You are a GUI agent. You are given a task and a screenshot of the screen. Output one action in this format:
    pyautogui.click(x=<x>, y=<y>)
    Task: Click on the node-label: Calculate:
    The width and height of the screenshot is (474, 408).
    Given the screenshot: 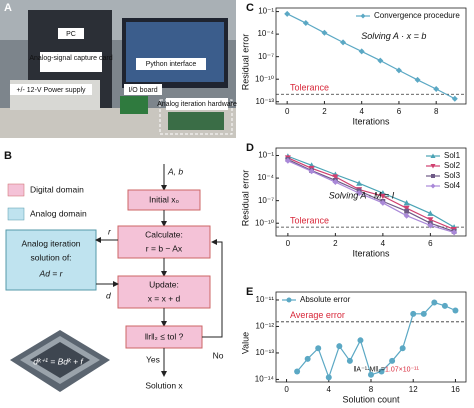 What is the action you would take?
    pyautogui.click(x=164, y=234)
    